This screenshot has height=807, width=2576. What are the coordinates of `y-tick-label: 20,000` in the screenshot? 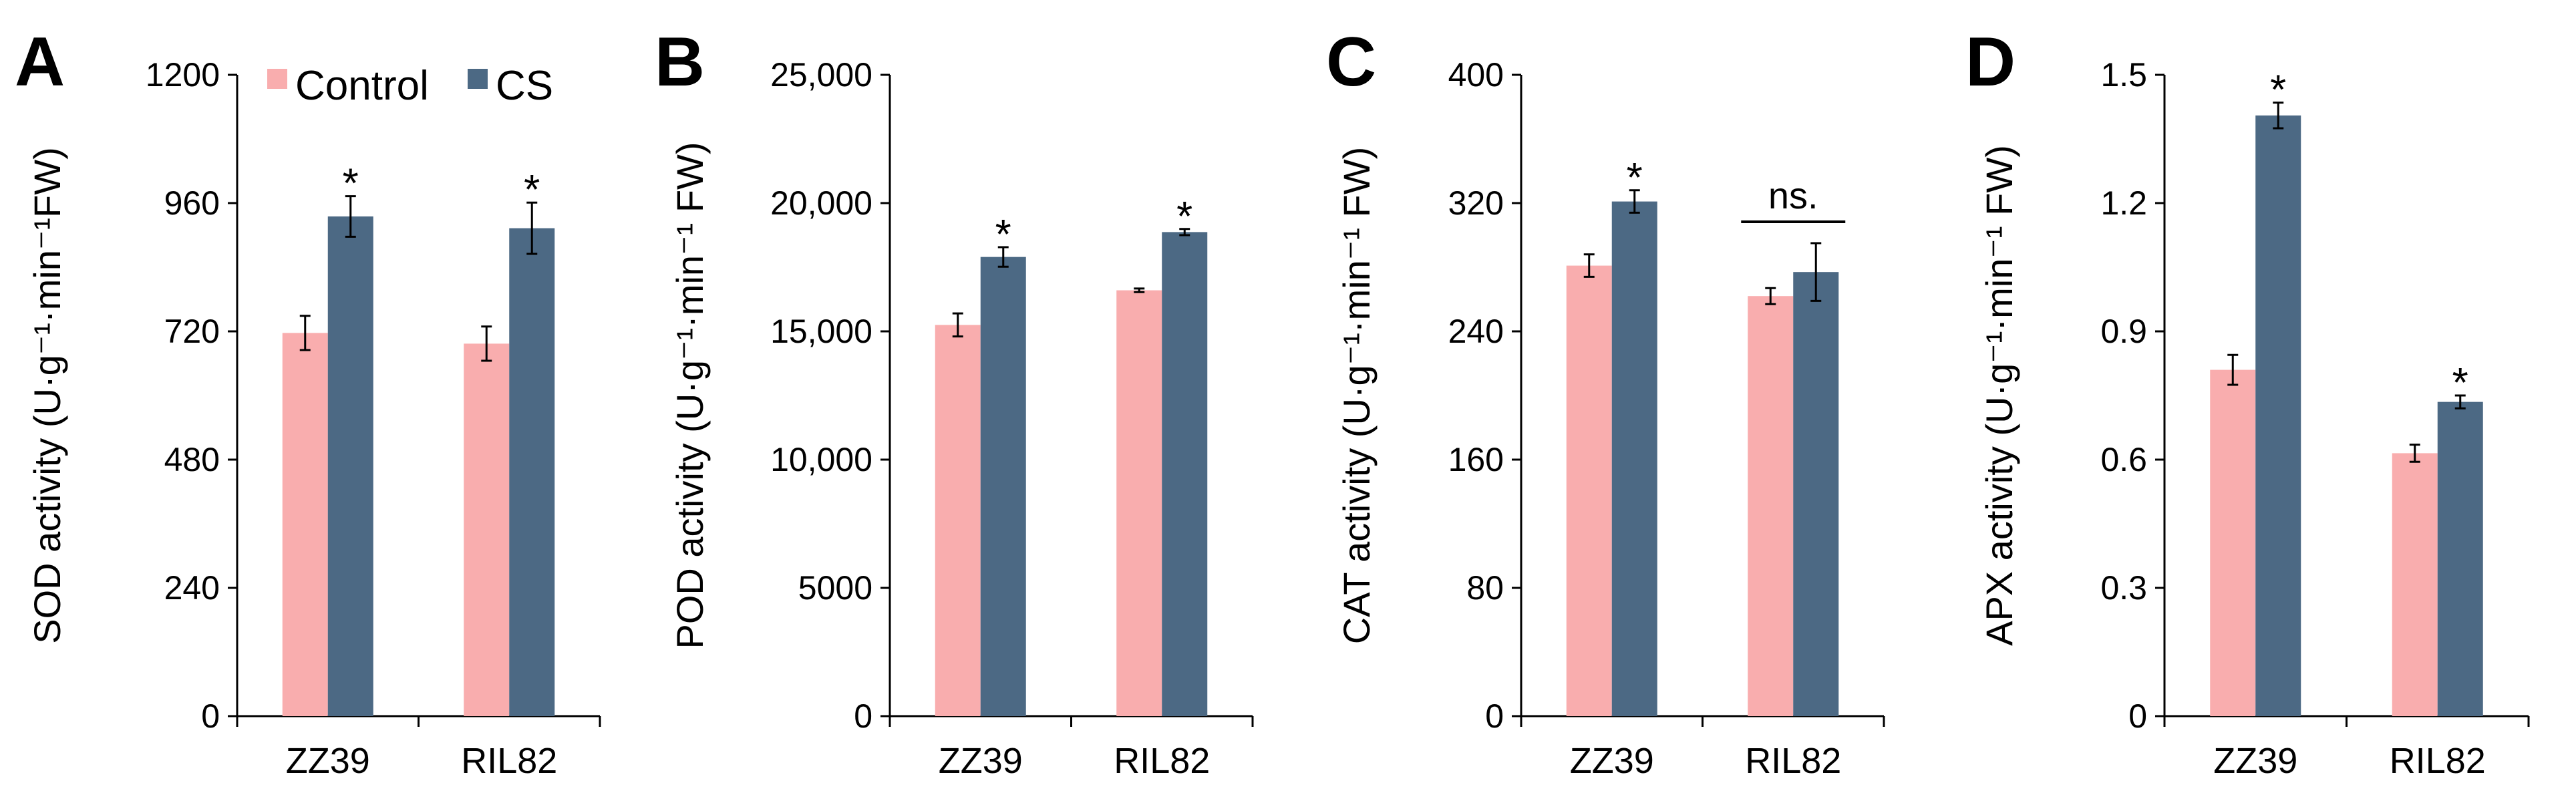 It's located at (821, 203).